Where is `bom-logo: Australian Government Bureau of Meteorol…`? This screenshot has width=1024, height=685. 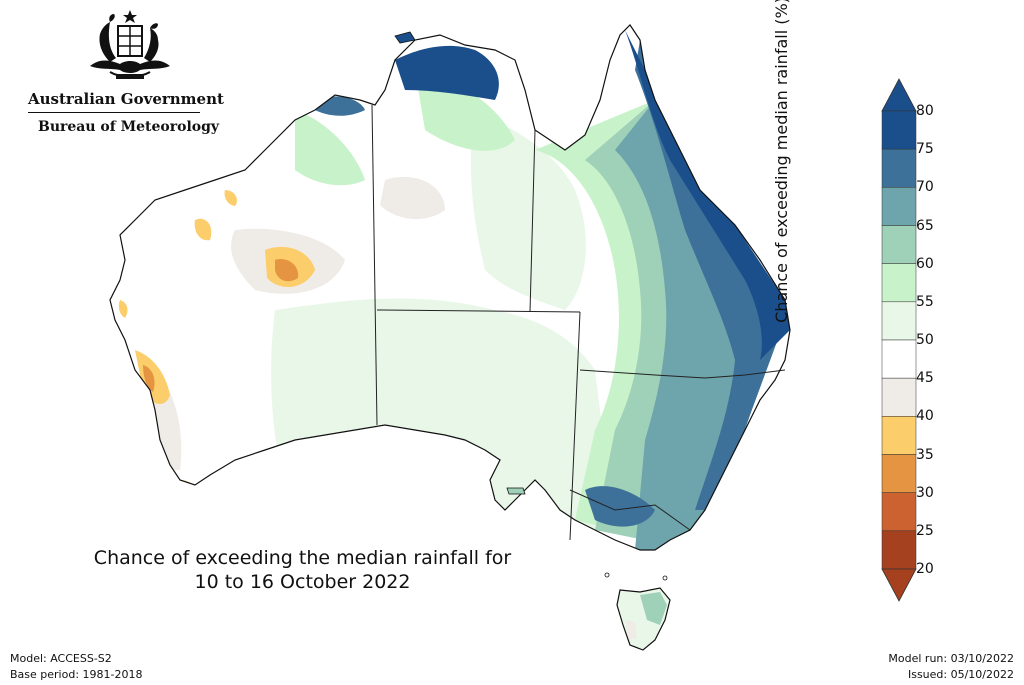
bom-logo: Australian Government Bureau of Meteorol… is located at coordinates (121, 73).